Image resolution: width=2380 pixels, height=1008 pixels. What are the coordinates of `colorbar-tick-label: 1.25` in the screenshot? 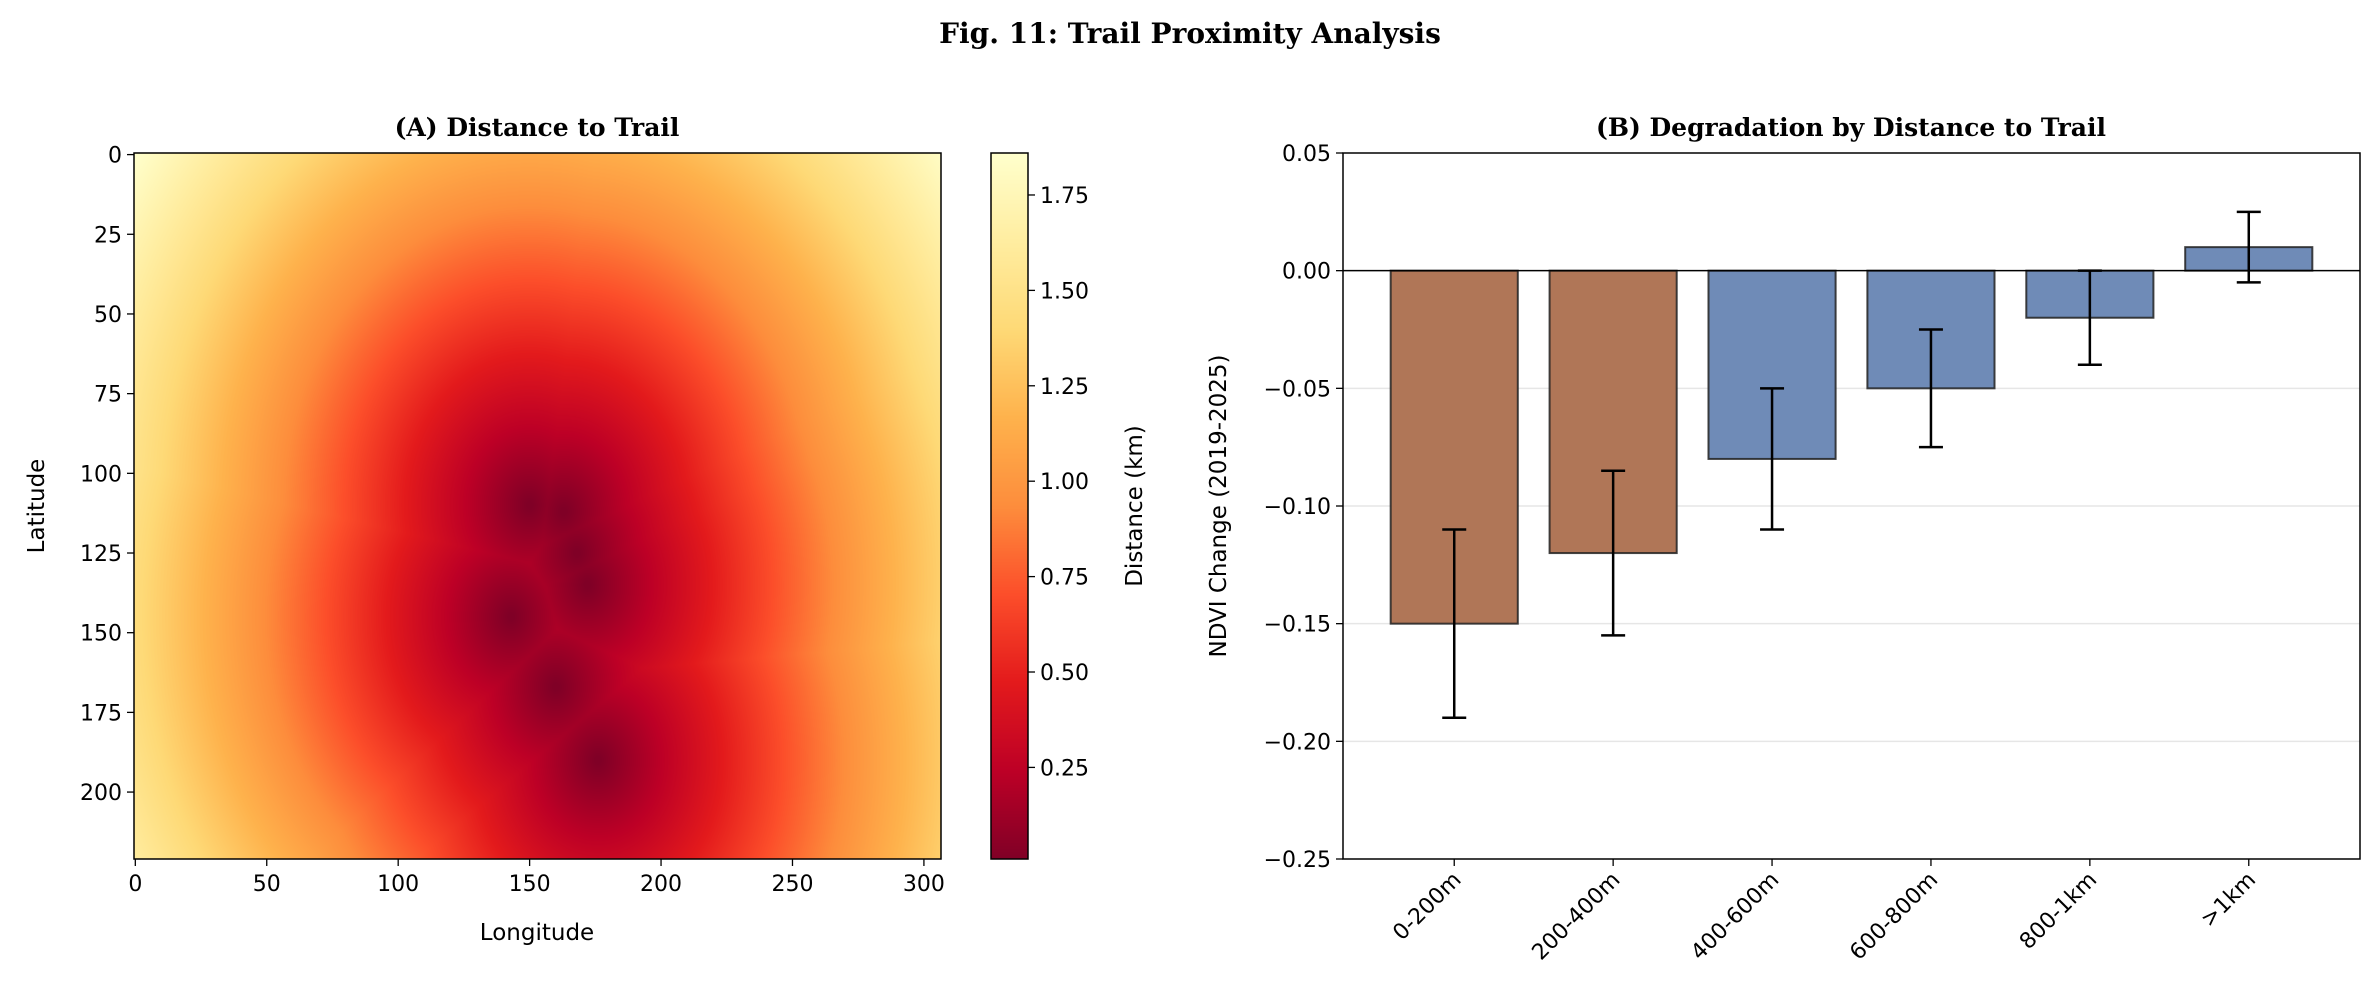 It's located at (1064, 387).